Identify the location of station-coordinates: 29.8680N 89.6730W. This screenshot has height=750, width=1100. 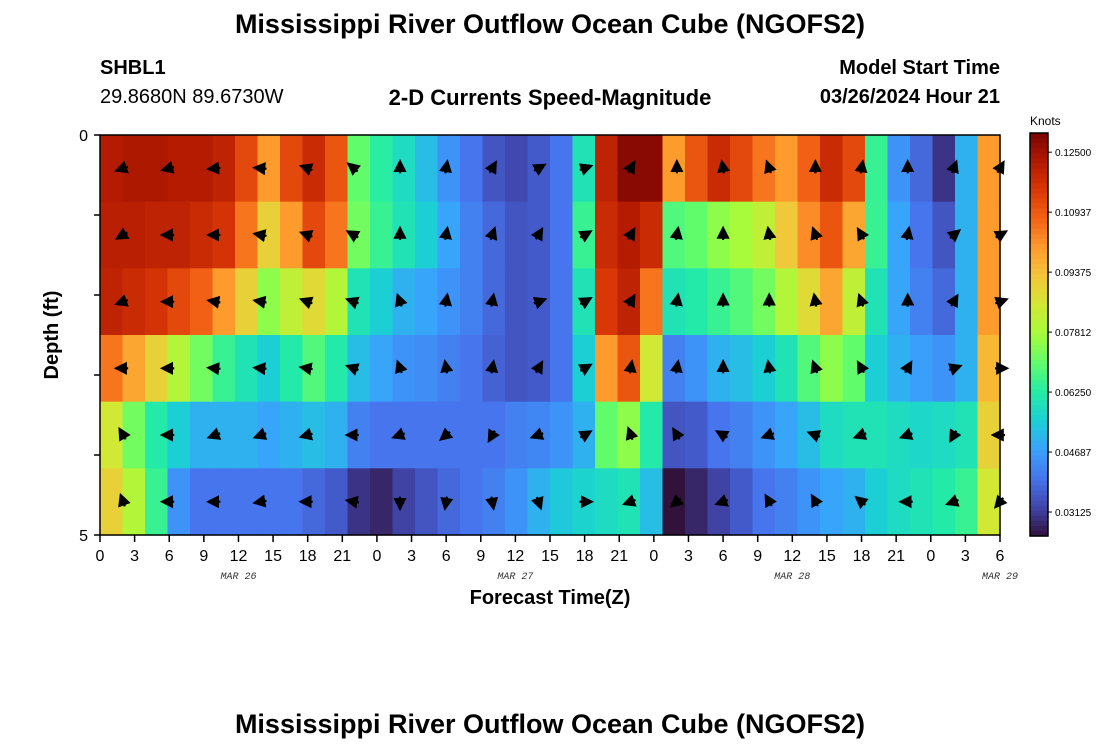
(192, 97).